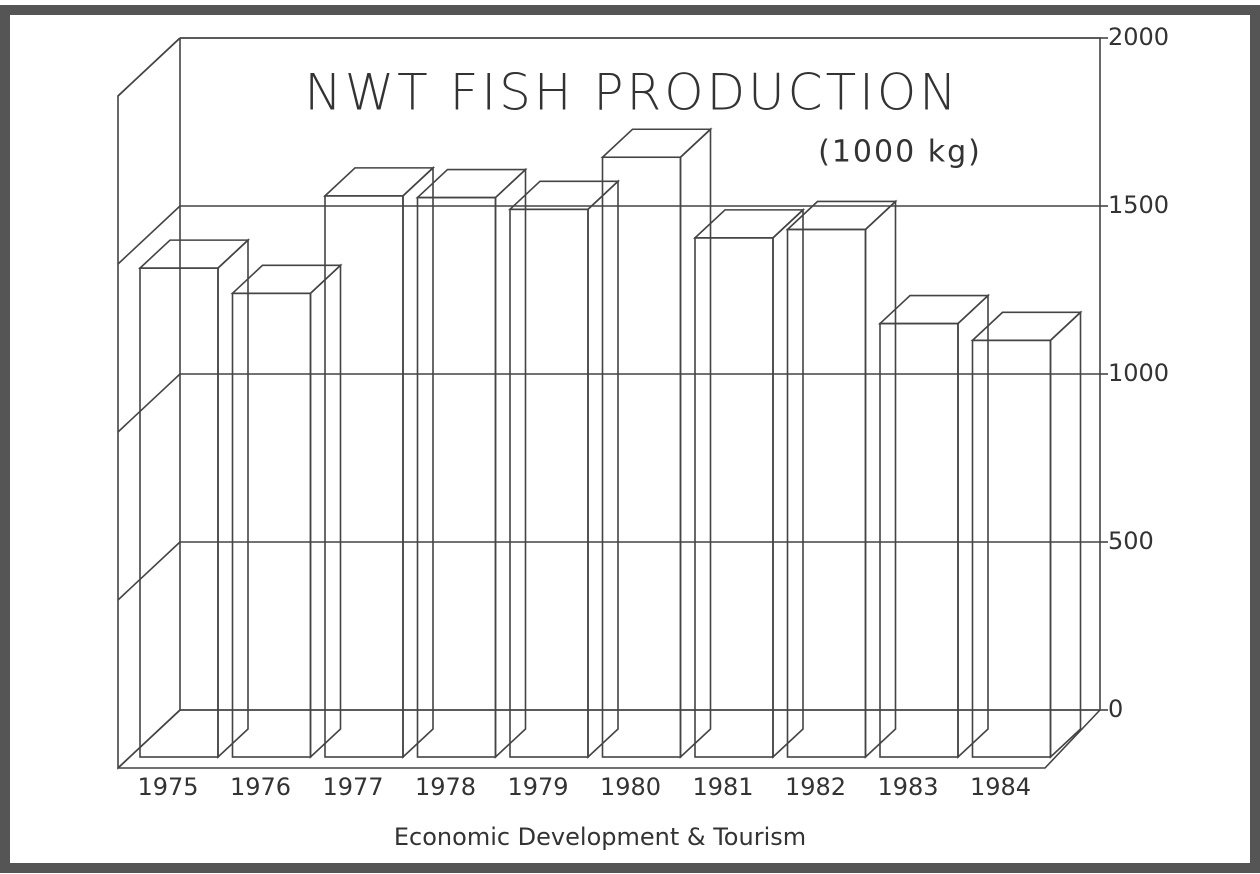 Image resolution: width=1260 pixels, height=874 pixels. What do you see at coordinates (1138, 37) in the screenshot?
I see `y-tick-label: 2000` at bounding box center [1138, 37].